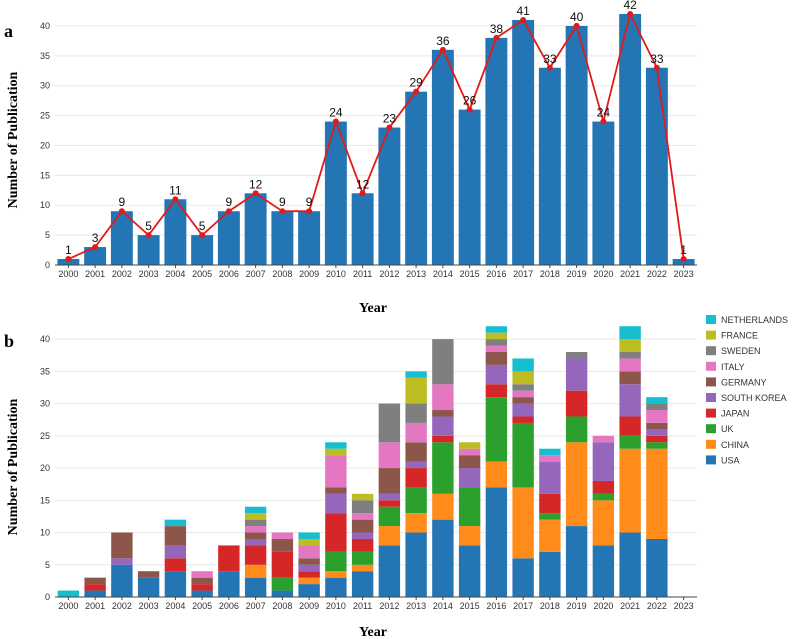  I want to click on chart-b-xtick-label: 2008, so click(282, 606).